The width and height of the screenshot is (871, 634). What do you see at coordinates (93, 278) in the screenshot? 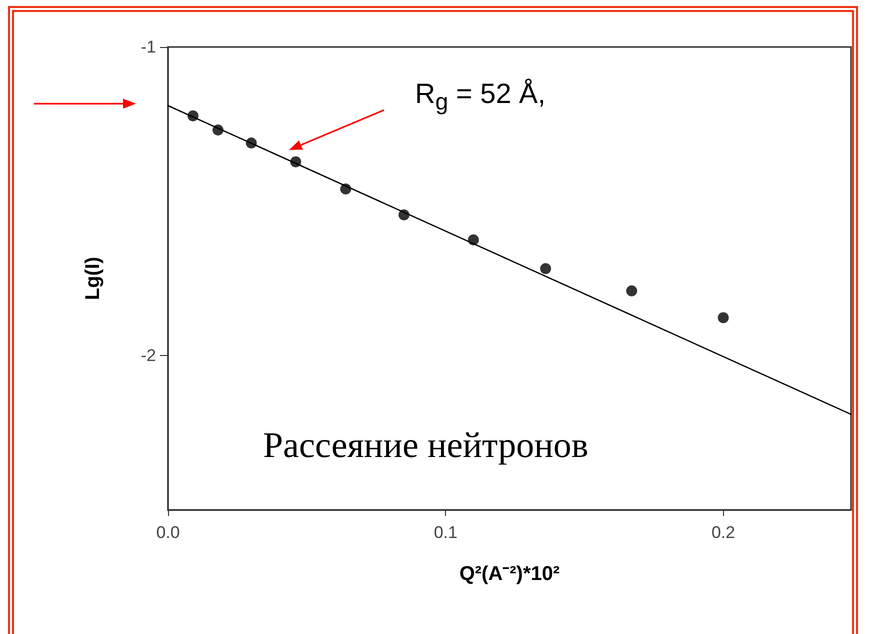
I see `y-axis-title: Lg(I)` at bounding box center [93, 278].